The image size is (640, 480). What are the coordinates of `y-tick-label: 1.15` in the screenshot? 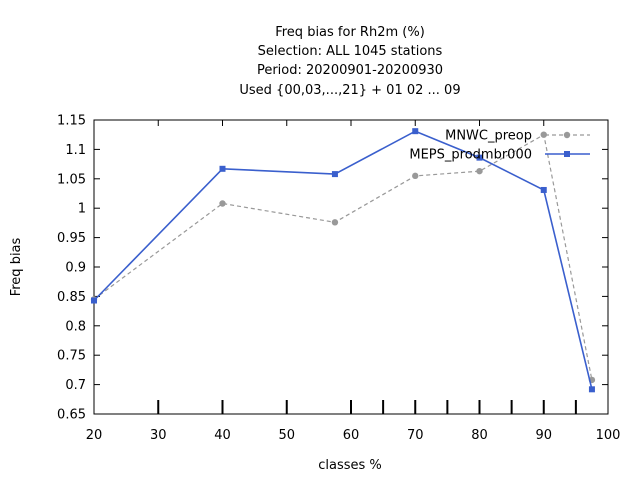 It's located at (71, 121).